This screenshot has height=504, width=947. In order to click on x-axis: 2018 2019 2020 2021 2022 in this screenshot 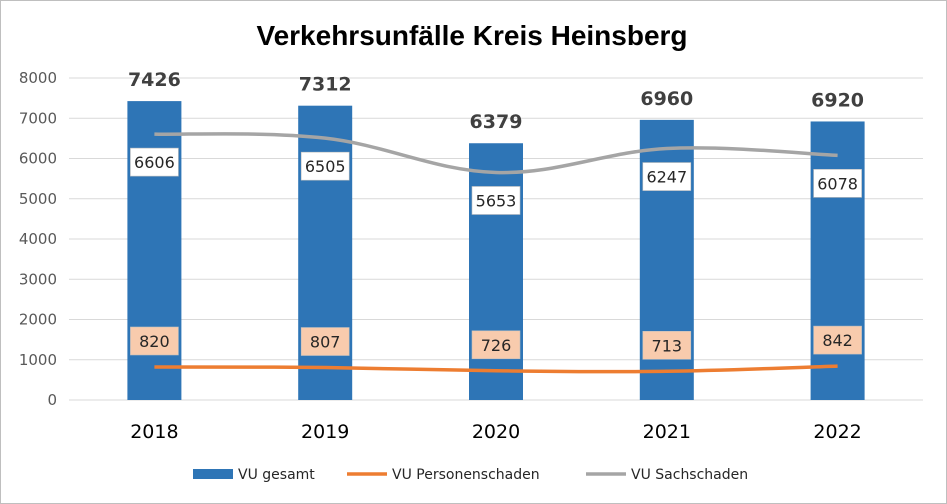, I will do `click(496, 432)`.